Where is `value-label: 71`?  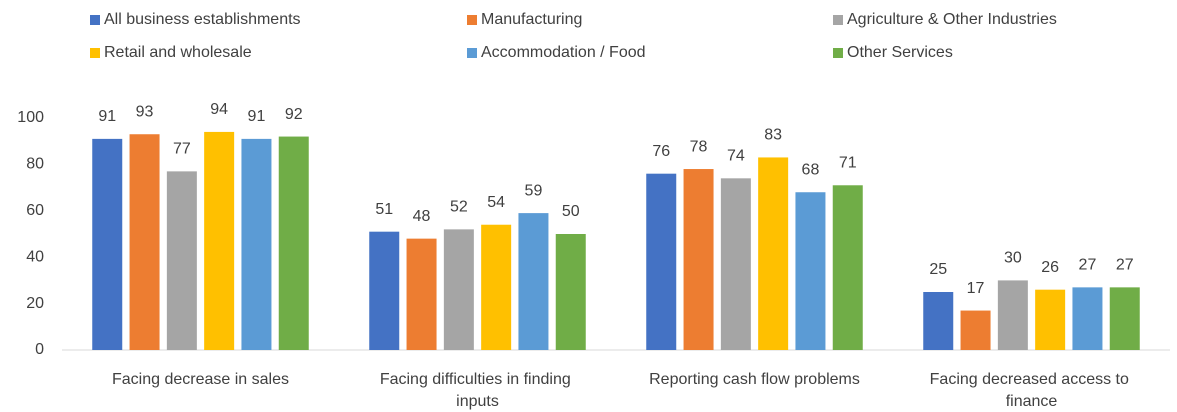 value-label: 71 is located at coordinates (848, 162).